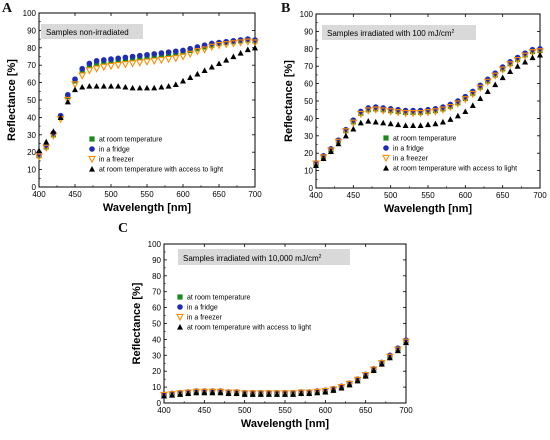 The height and width of the screenshot is (440, 550). What do you see at coordinates (75, 194) in the screenshot?
I see `x-tick-label: 450` at bounding box center [75, 194].